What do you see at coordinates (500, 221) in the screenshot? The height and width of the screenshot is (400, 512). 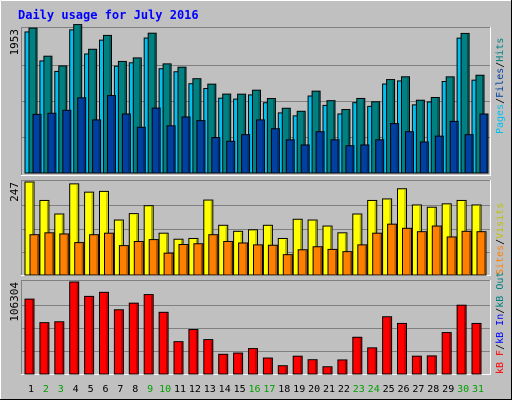 I see `legend-entry: Visits` at bounding box center [500, 221].